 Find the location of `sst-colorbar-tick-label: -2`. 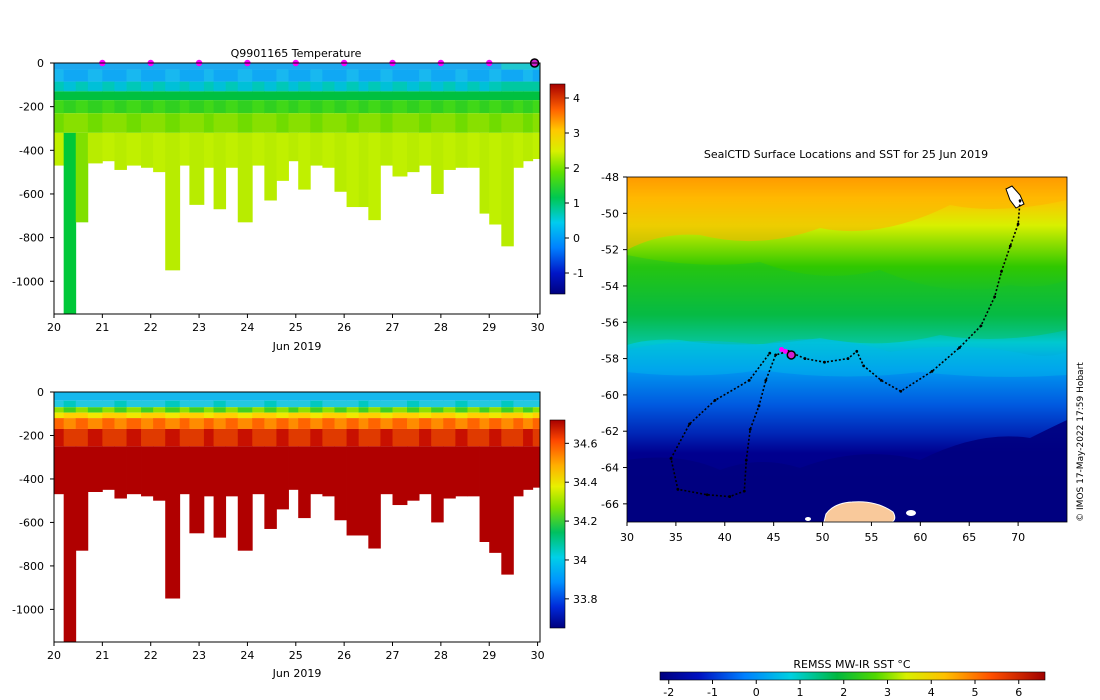

sst-colorbar-tick-label: -2 is located at coordinates (668, 692).